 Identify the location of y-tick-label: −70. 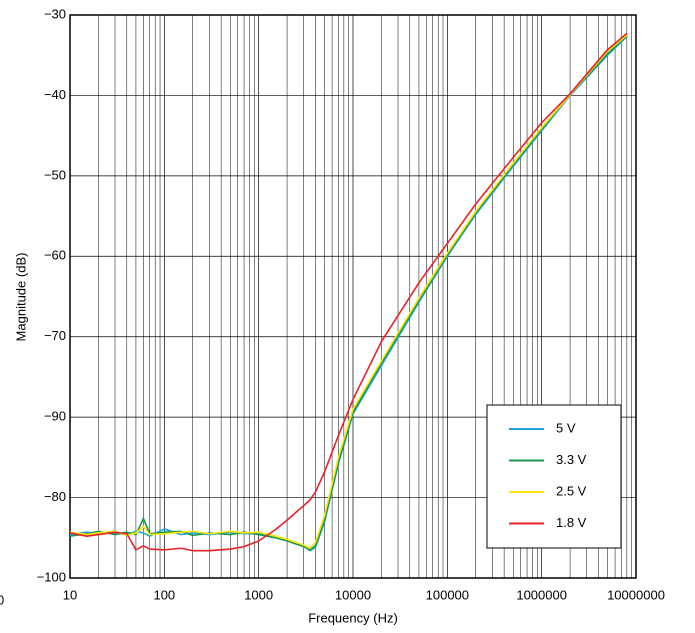
(55, 335).